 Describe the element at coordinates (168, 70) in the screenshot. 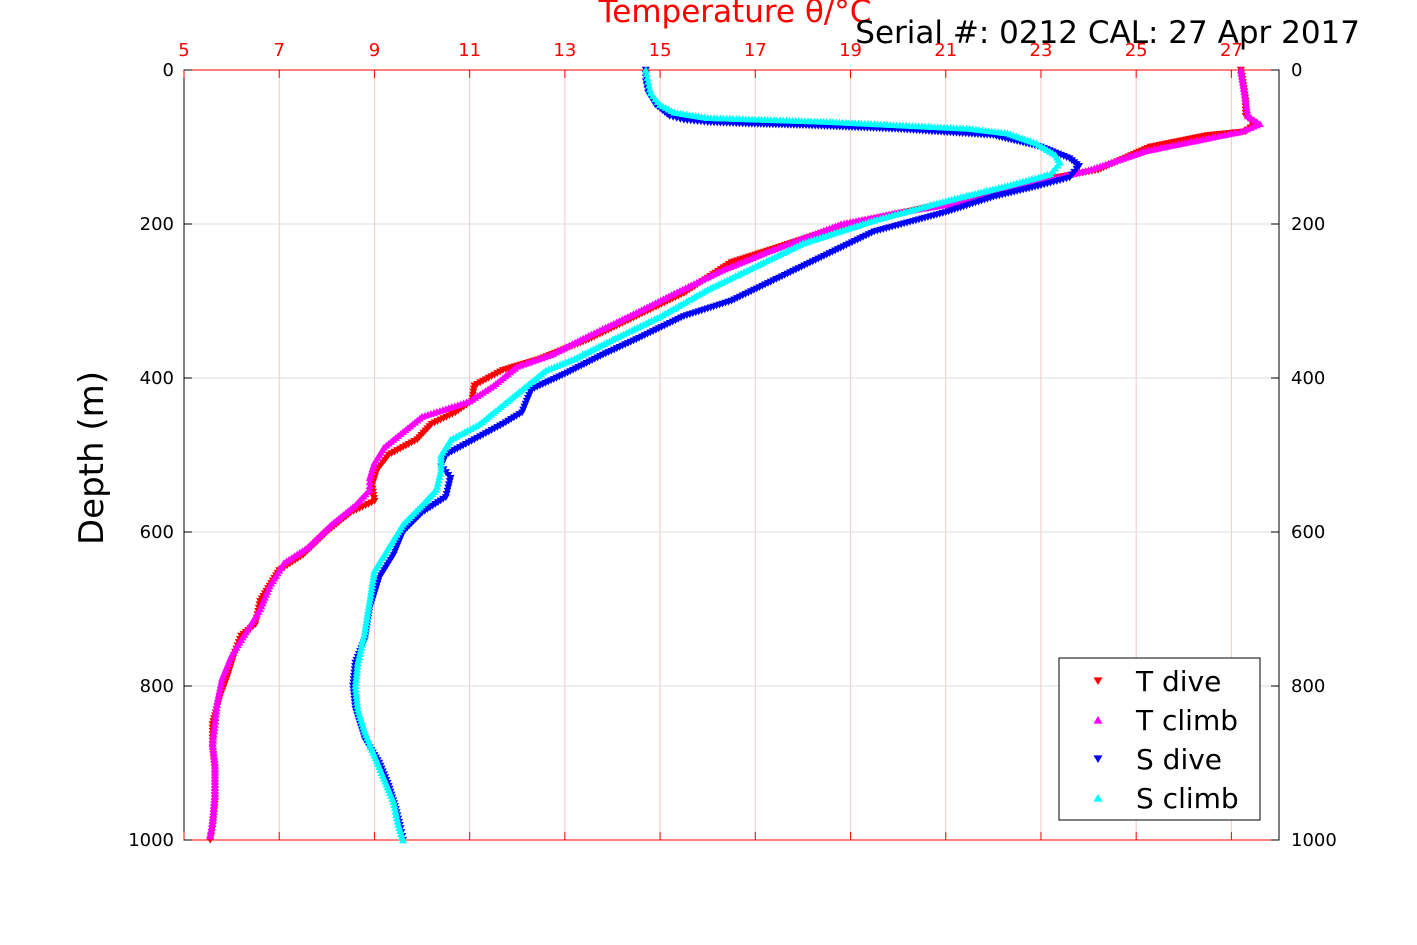

I see `y-tick-label-left: 0` at that location.